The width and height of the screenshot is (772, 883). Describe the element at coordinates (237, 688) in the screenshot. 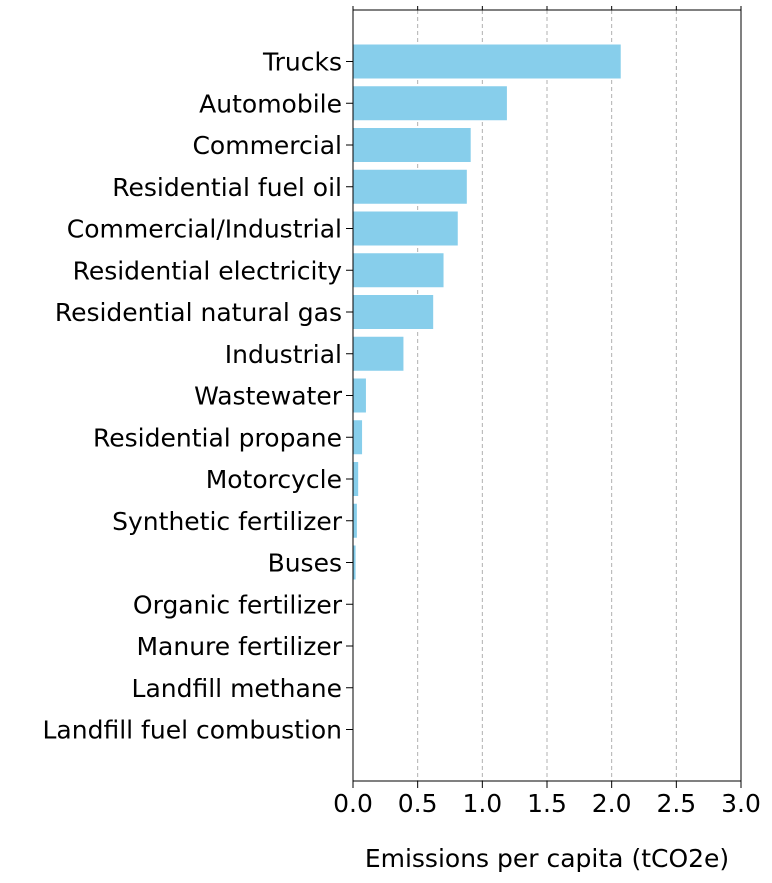

I see `y-tick-label: Landfill methane` at that location.